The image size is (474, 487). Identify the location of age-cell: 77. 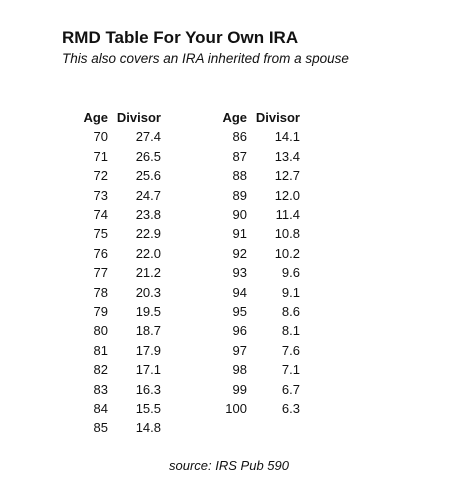
(100, 273).